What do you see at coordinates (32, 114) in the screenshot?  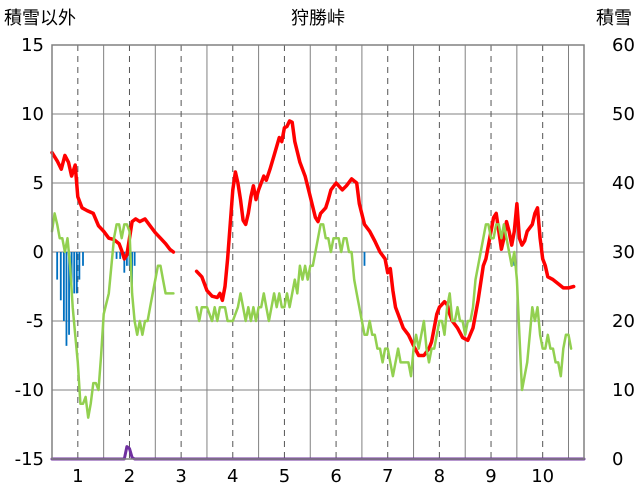 I see `y-left-tick-label: 10` at bounding box center [32, 114].